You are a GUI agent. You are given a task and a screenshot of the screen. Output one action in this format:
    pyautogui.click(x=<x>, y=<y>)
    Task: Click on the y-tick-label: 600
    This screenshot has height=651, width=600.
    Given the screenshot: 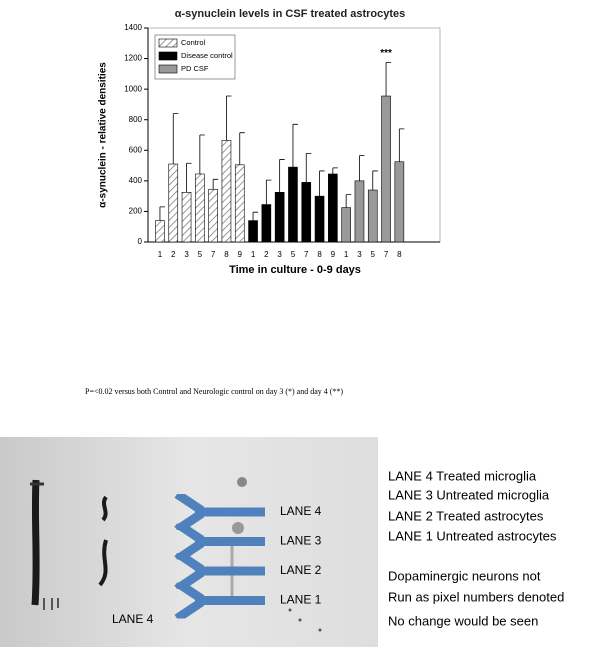 What is the action you would take?
    pyautogui.click(x=136, y=149)
    